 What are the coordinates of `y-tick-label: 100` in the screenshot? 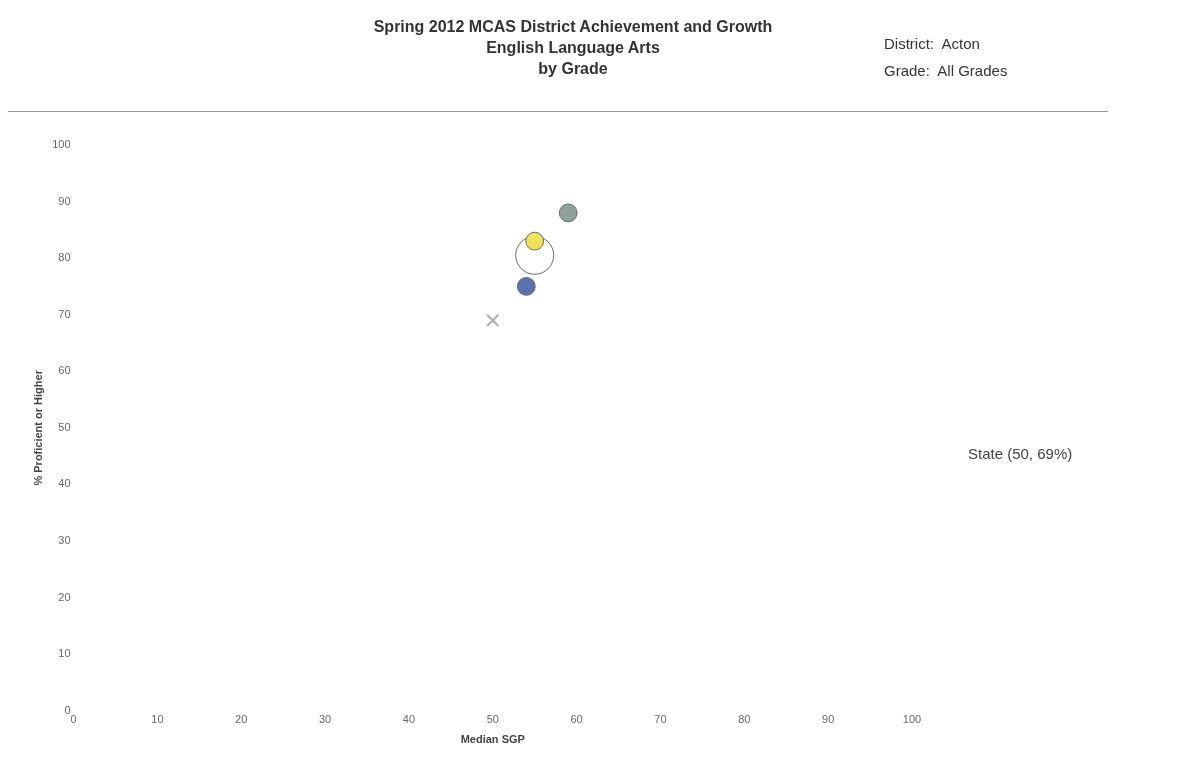 It's located at (61, 144).